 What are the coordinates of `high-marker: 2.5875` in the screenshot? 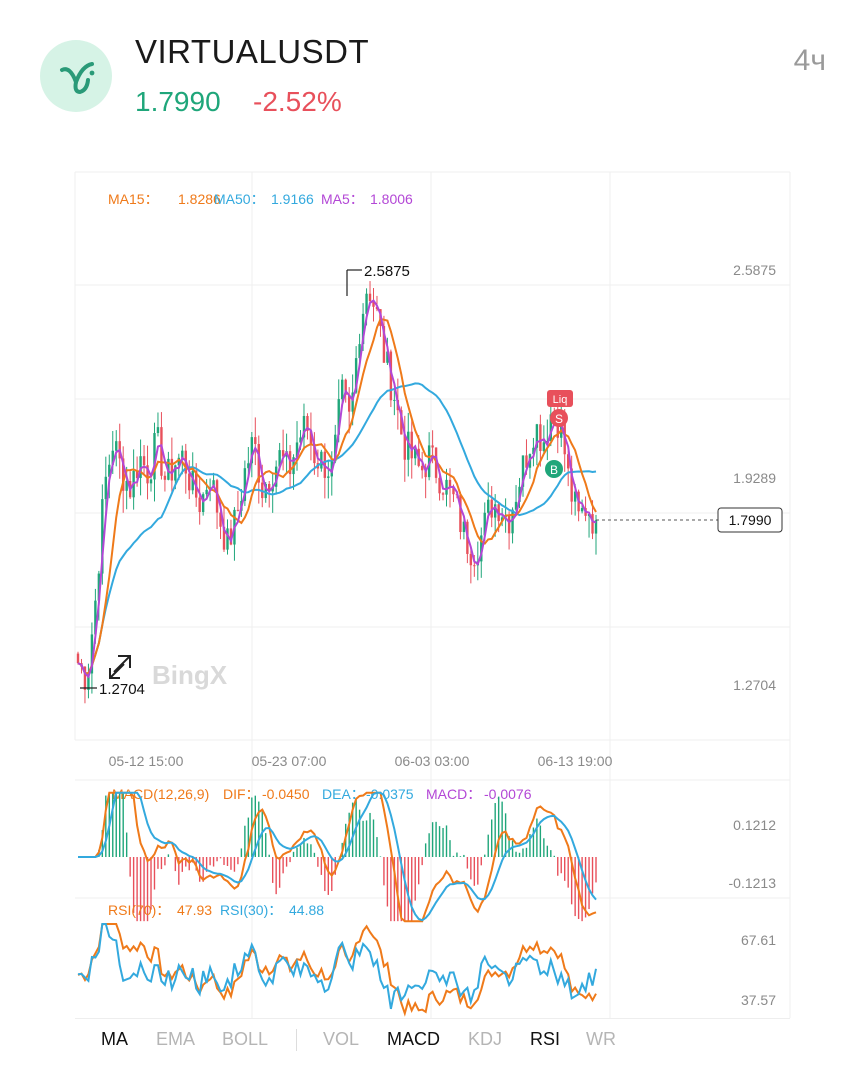 It's located at (378, 279).